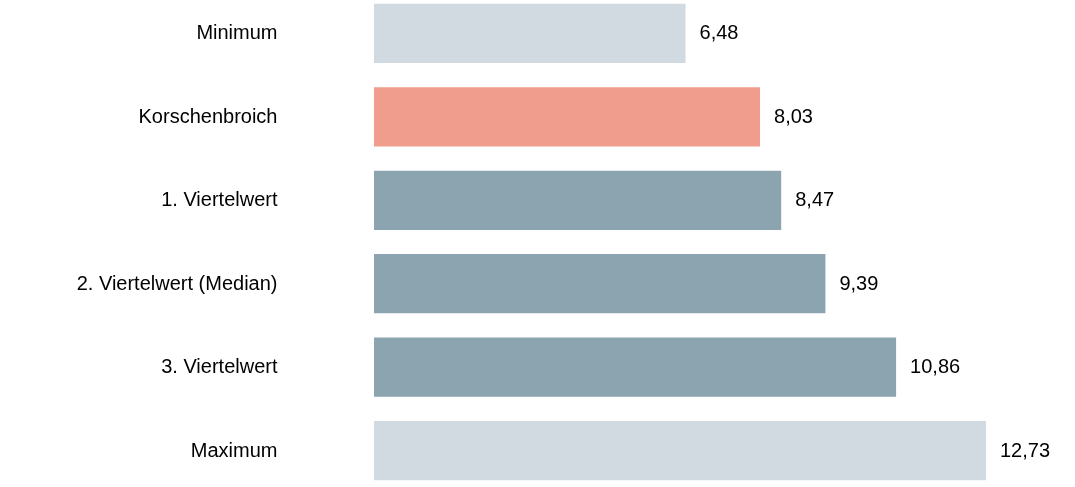  I want to click on y-tick-label: Korschenbroich, so click(208, 115).